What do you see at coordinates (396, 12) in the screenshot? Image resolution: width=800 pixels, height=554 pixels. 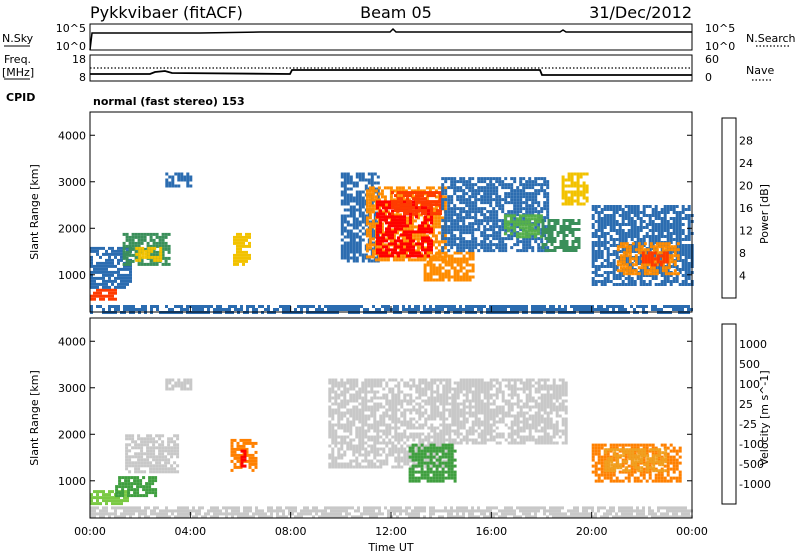 I see `beam-title: Beam 05` at bounding box center [396, 12].